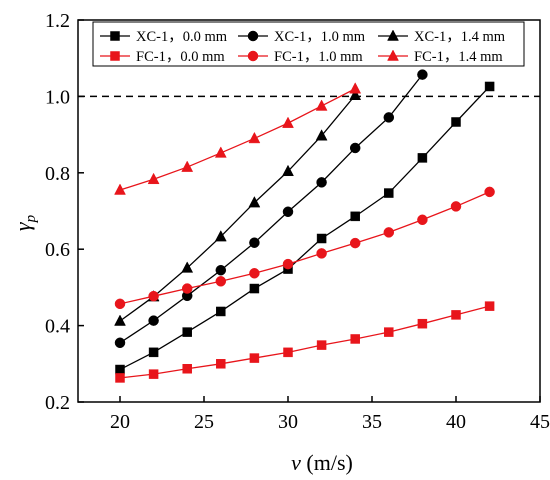 This screenshot has height=480, width=550. What do you see at coordinates (372, 422) in the screenshot?
I see `x-tick-label: 35` at bounding box center [372, 422].